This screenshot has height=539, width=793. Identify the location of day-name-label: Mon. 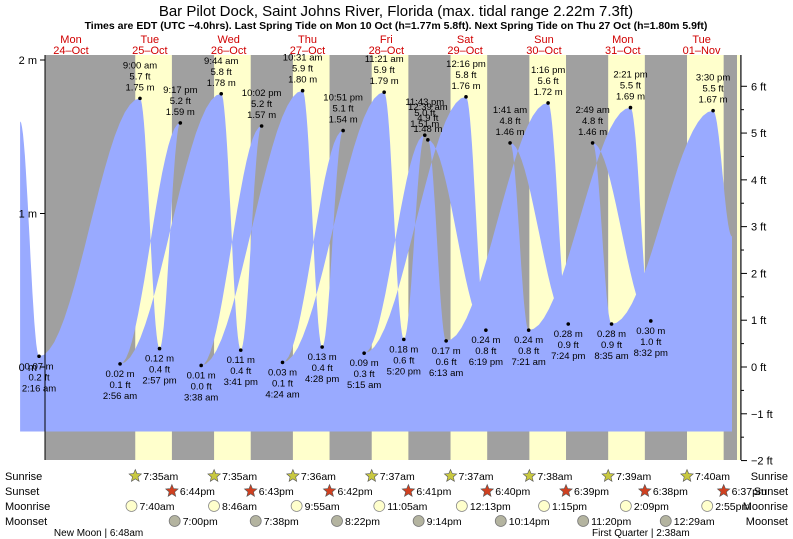
(622, 40).